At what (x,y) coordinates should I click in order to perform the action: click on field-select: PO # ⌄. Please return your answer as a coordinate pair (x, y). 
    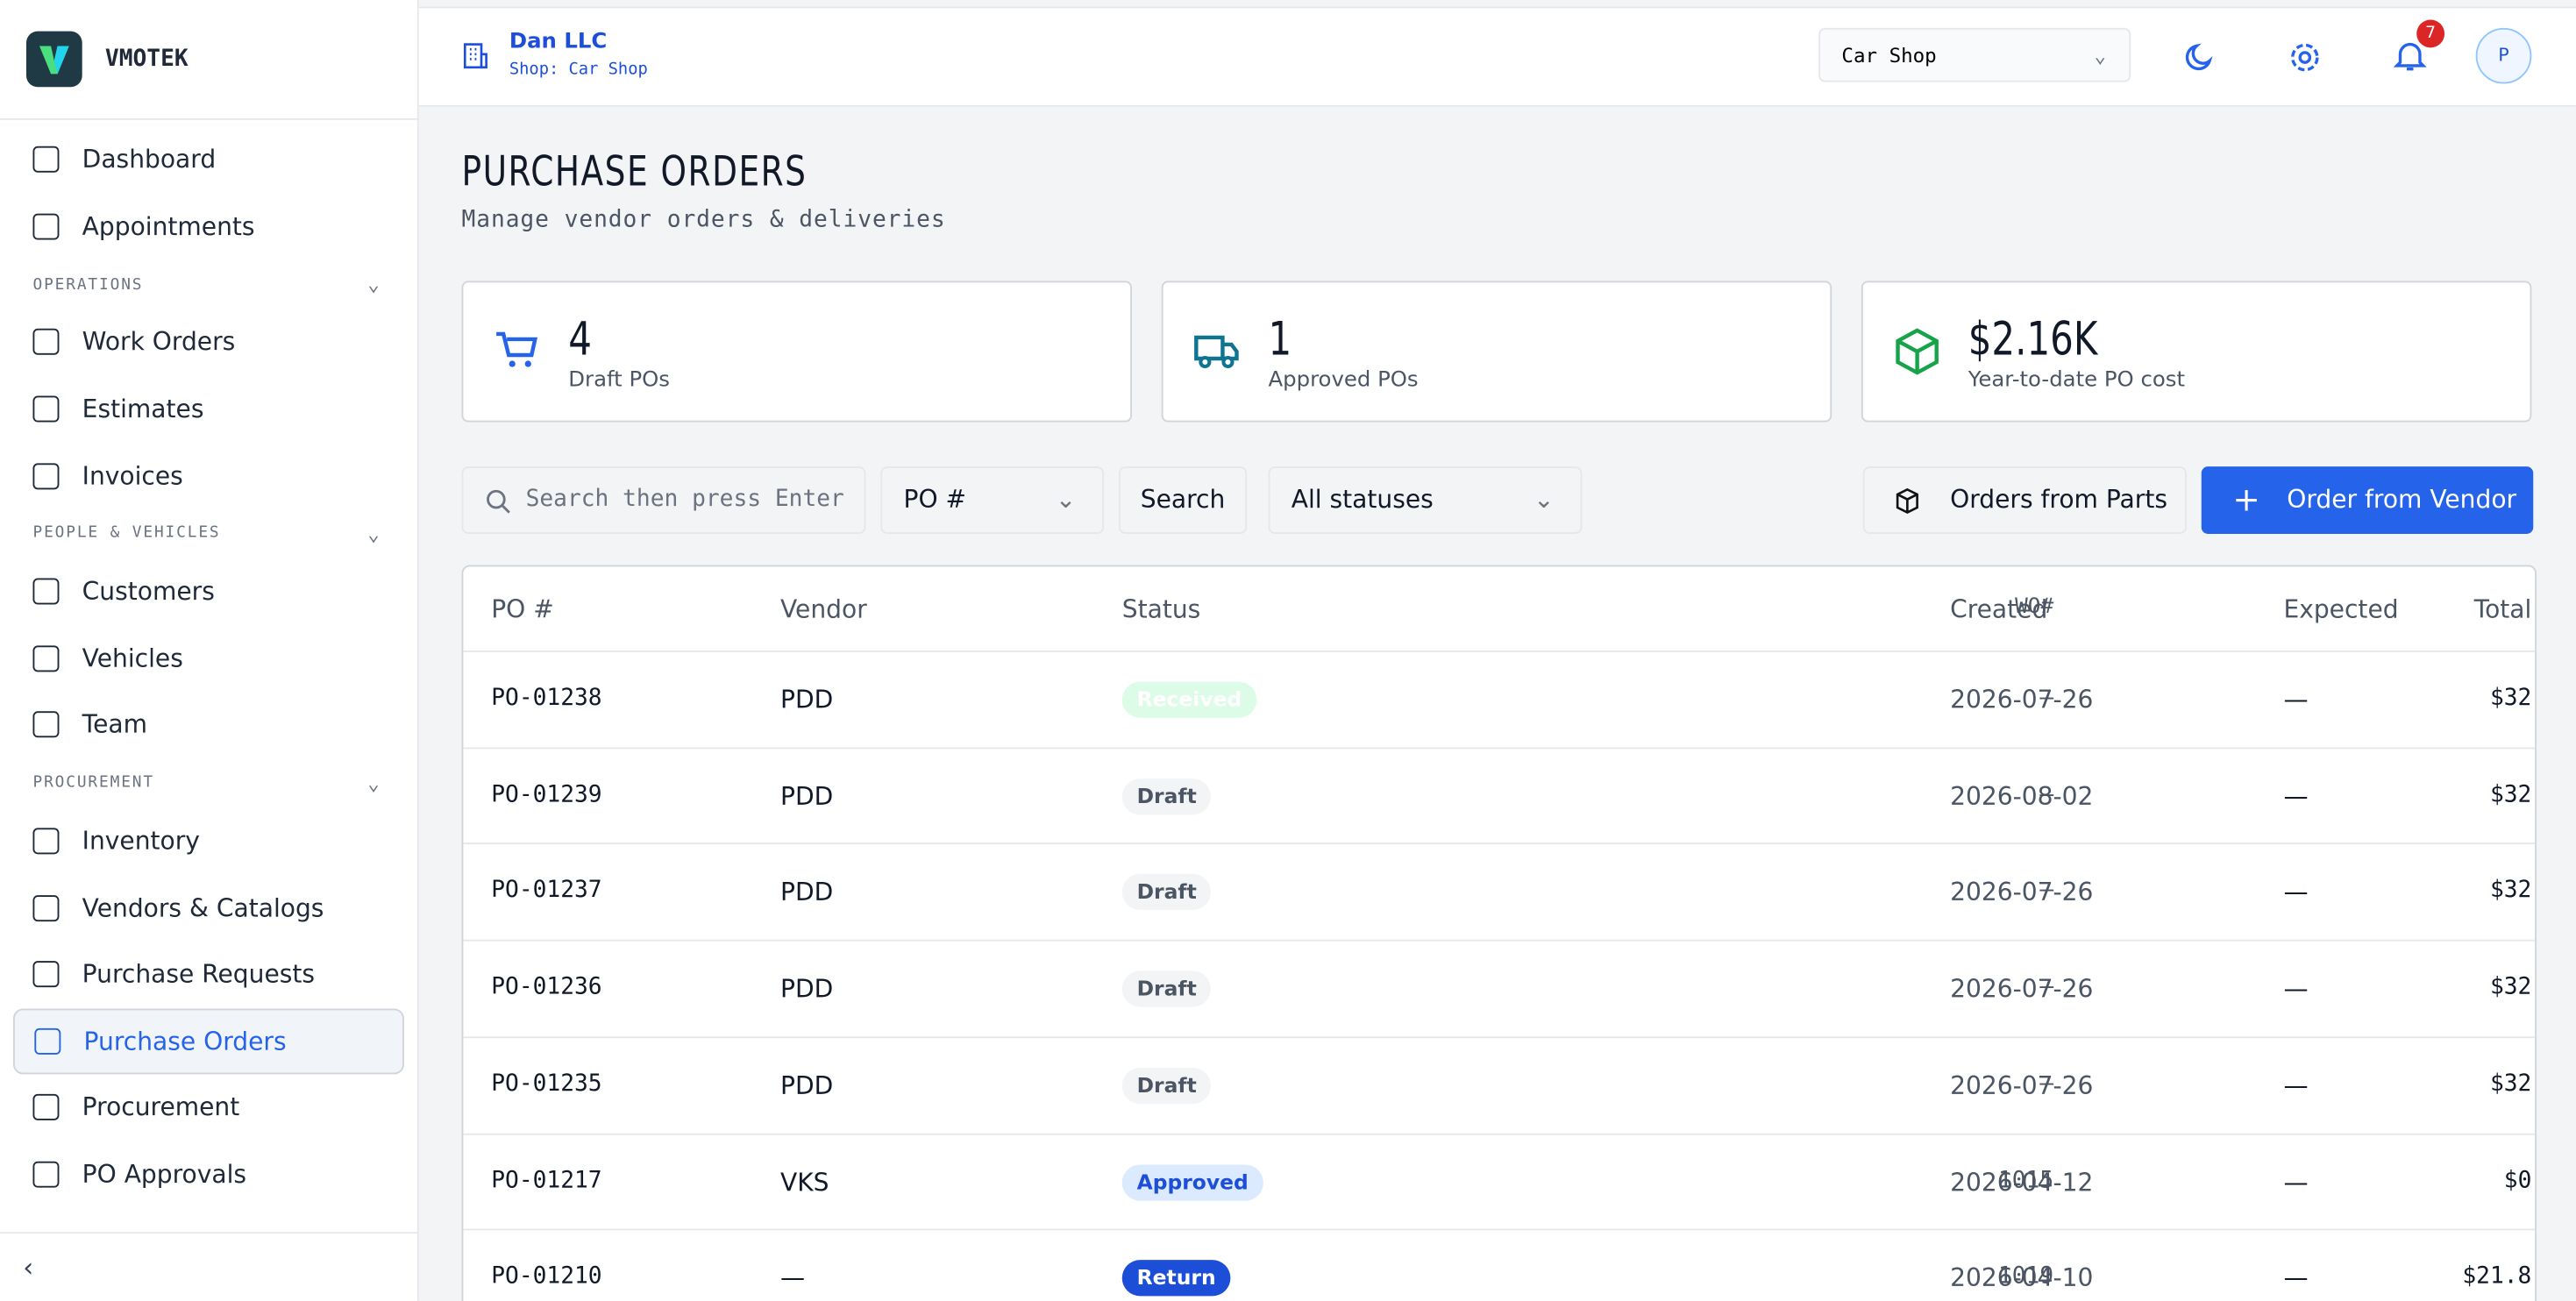
    Looking at the image, I should click on (992, 500).